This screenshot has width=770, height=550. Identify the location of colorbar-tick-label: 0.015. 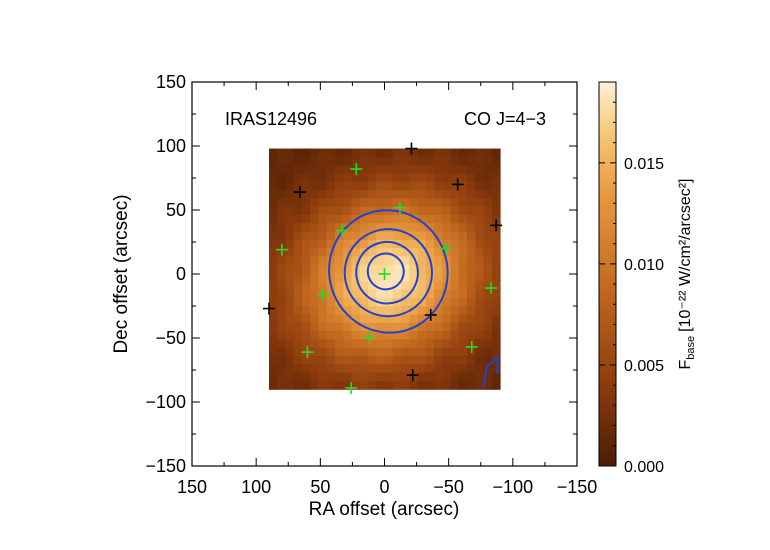
(644, 164).